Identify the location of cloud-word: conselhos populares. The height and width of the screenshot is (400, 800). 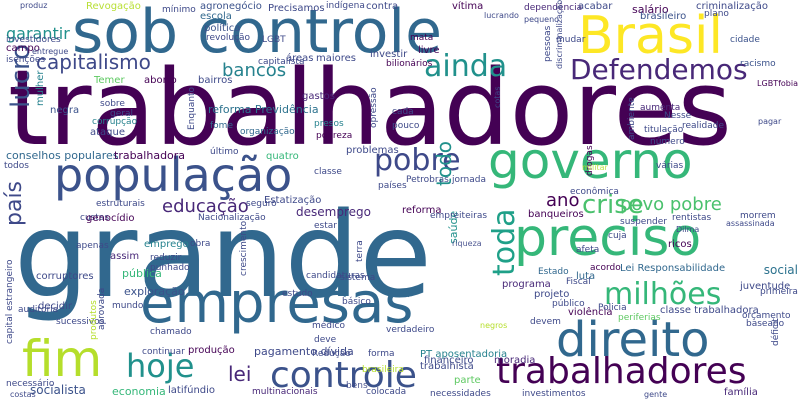
(62, 155).